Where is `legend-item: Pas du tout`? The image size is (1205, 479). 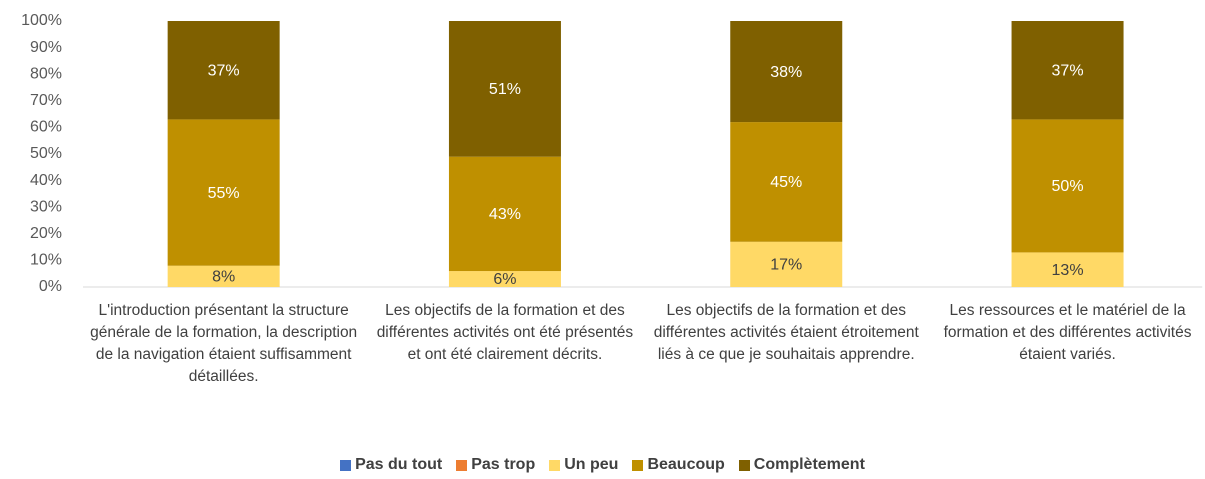 legend-item: Pas du tout is located at coordinates (391, 465).